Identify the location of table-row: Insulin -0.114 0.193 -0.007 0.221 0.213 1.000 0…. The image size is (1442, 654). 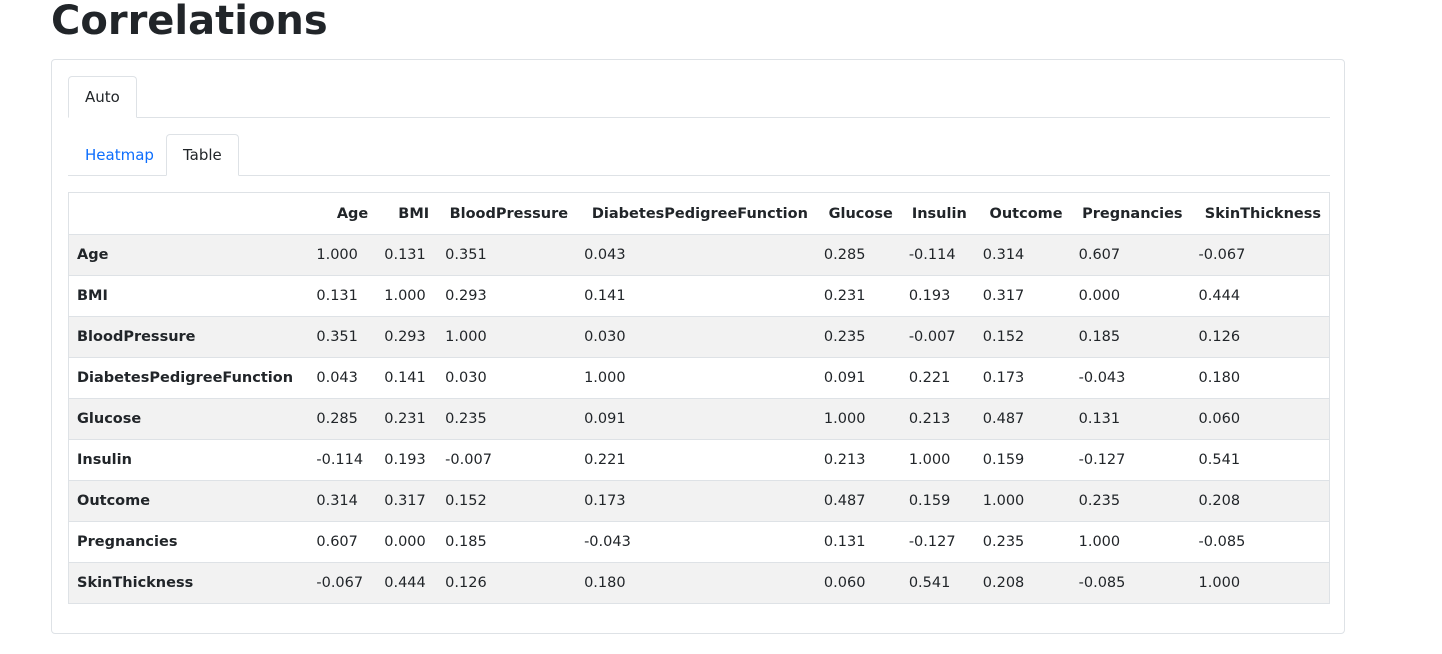
(699, 460).